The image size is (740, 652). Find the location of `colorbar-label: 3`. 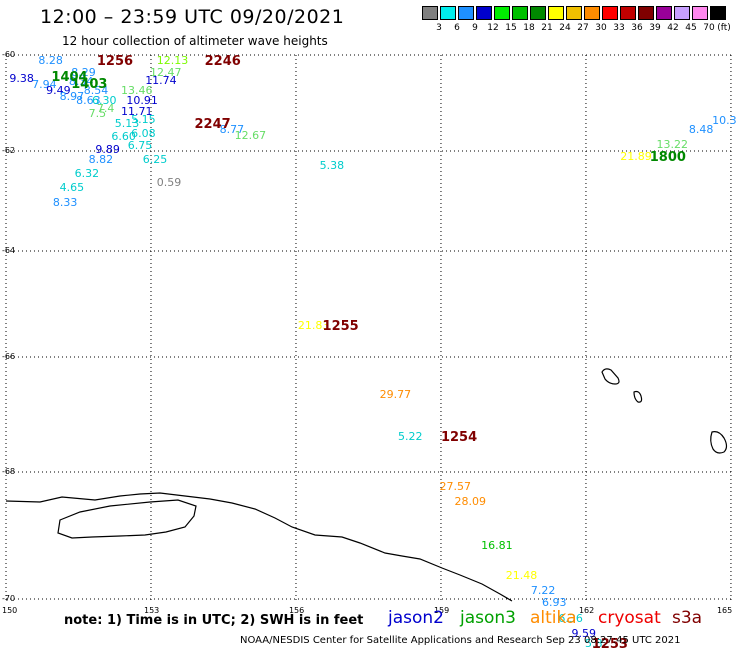

colorbar-label: 3 is located at coordinates (439, 28).